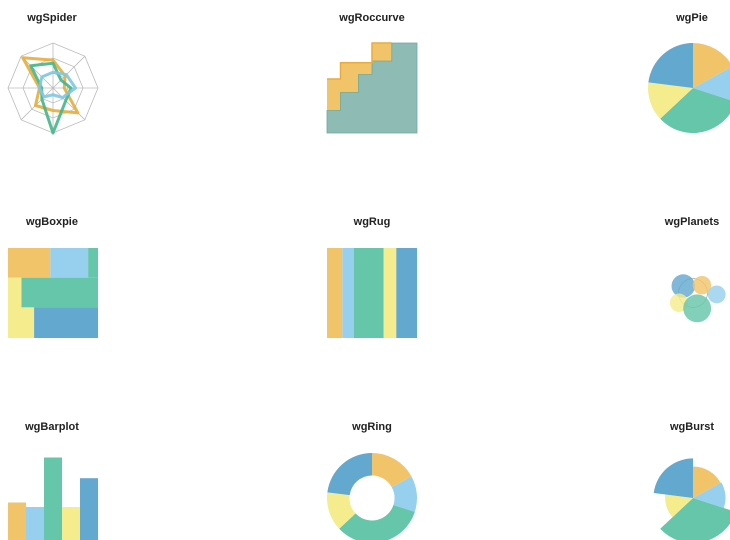  Describe the element at coordinates (695, 269) in the screenshot. I see `wgplanets-panel: wgPlanets` at that location.